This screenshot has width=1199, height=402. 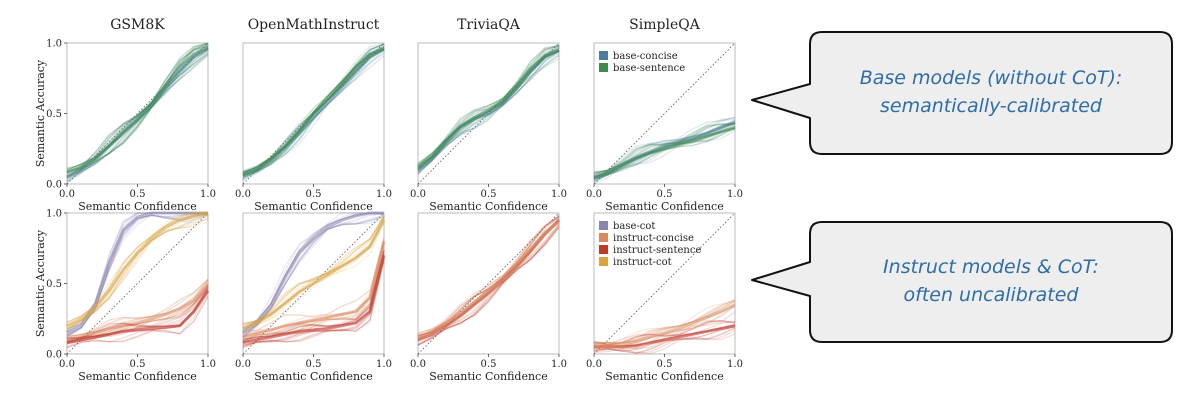 I want to click on callout-bubble, so click(x=962, y=93).